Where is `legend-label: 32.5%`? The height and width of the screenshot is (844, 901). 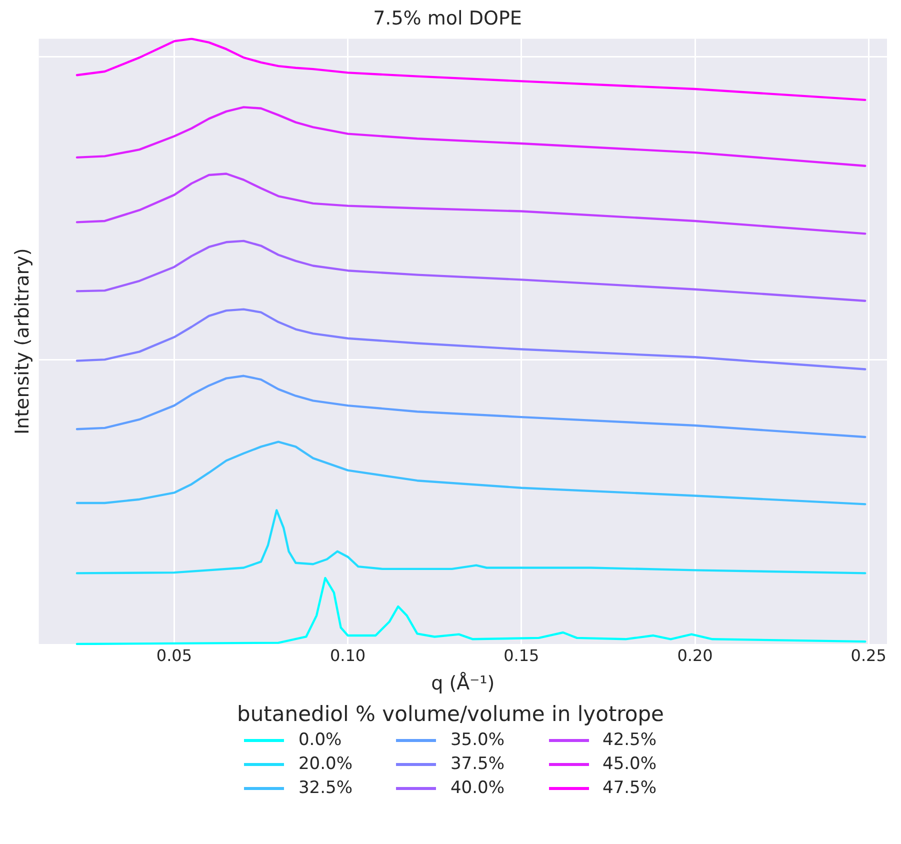 legend-label: 32.5% is located at coordinates (325, 788).